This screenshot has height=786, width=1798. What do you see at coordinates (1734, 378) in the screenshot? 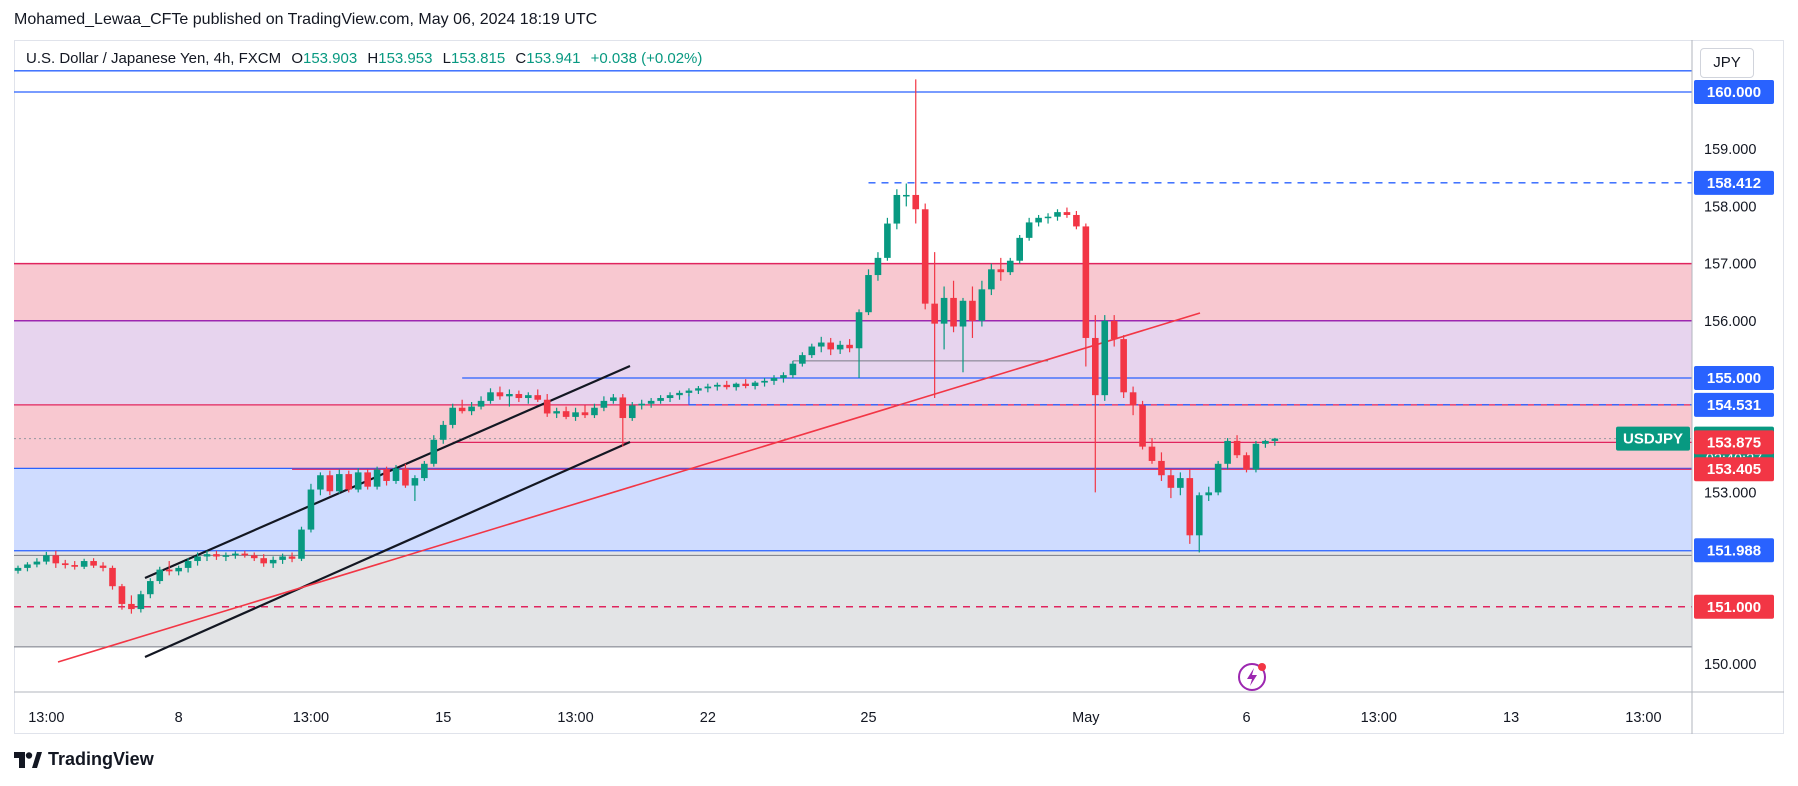
I see `price-badge-155.000: 155.000` at bounding box center [1734, 378].